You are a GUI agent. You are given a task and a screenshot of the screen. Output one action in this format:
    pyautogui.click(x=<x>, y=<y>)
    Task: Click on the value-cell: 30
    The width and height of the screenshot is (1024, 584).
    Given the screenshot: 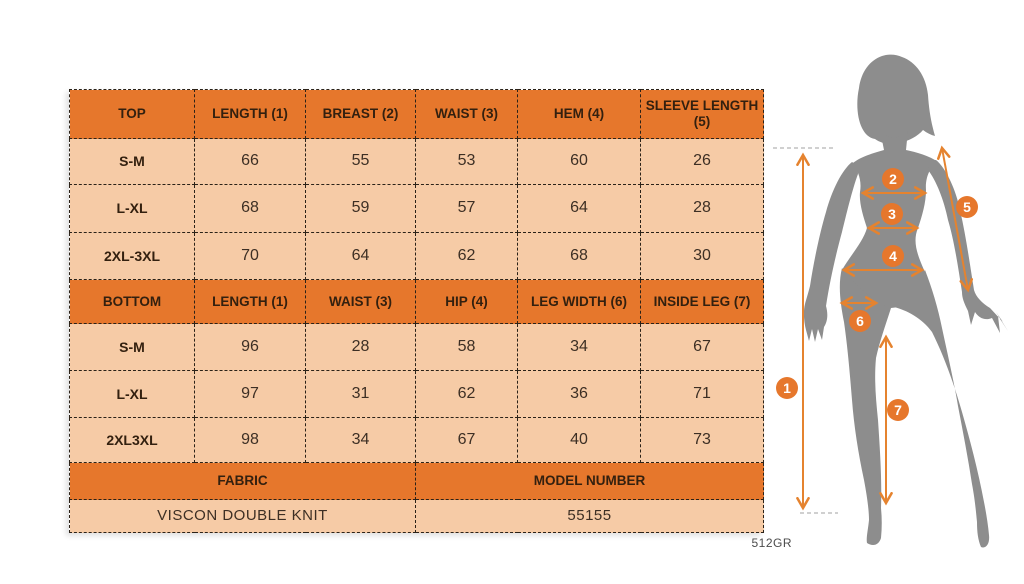 What is the action you would take?
    pyautogui.click(x=702, y=256)
    